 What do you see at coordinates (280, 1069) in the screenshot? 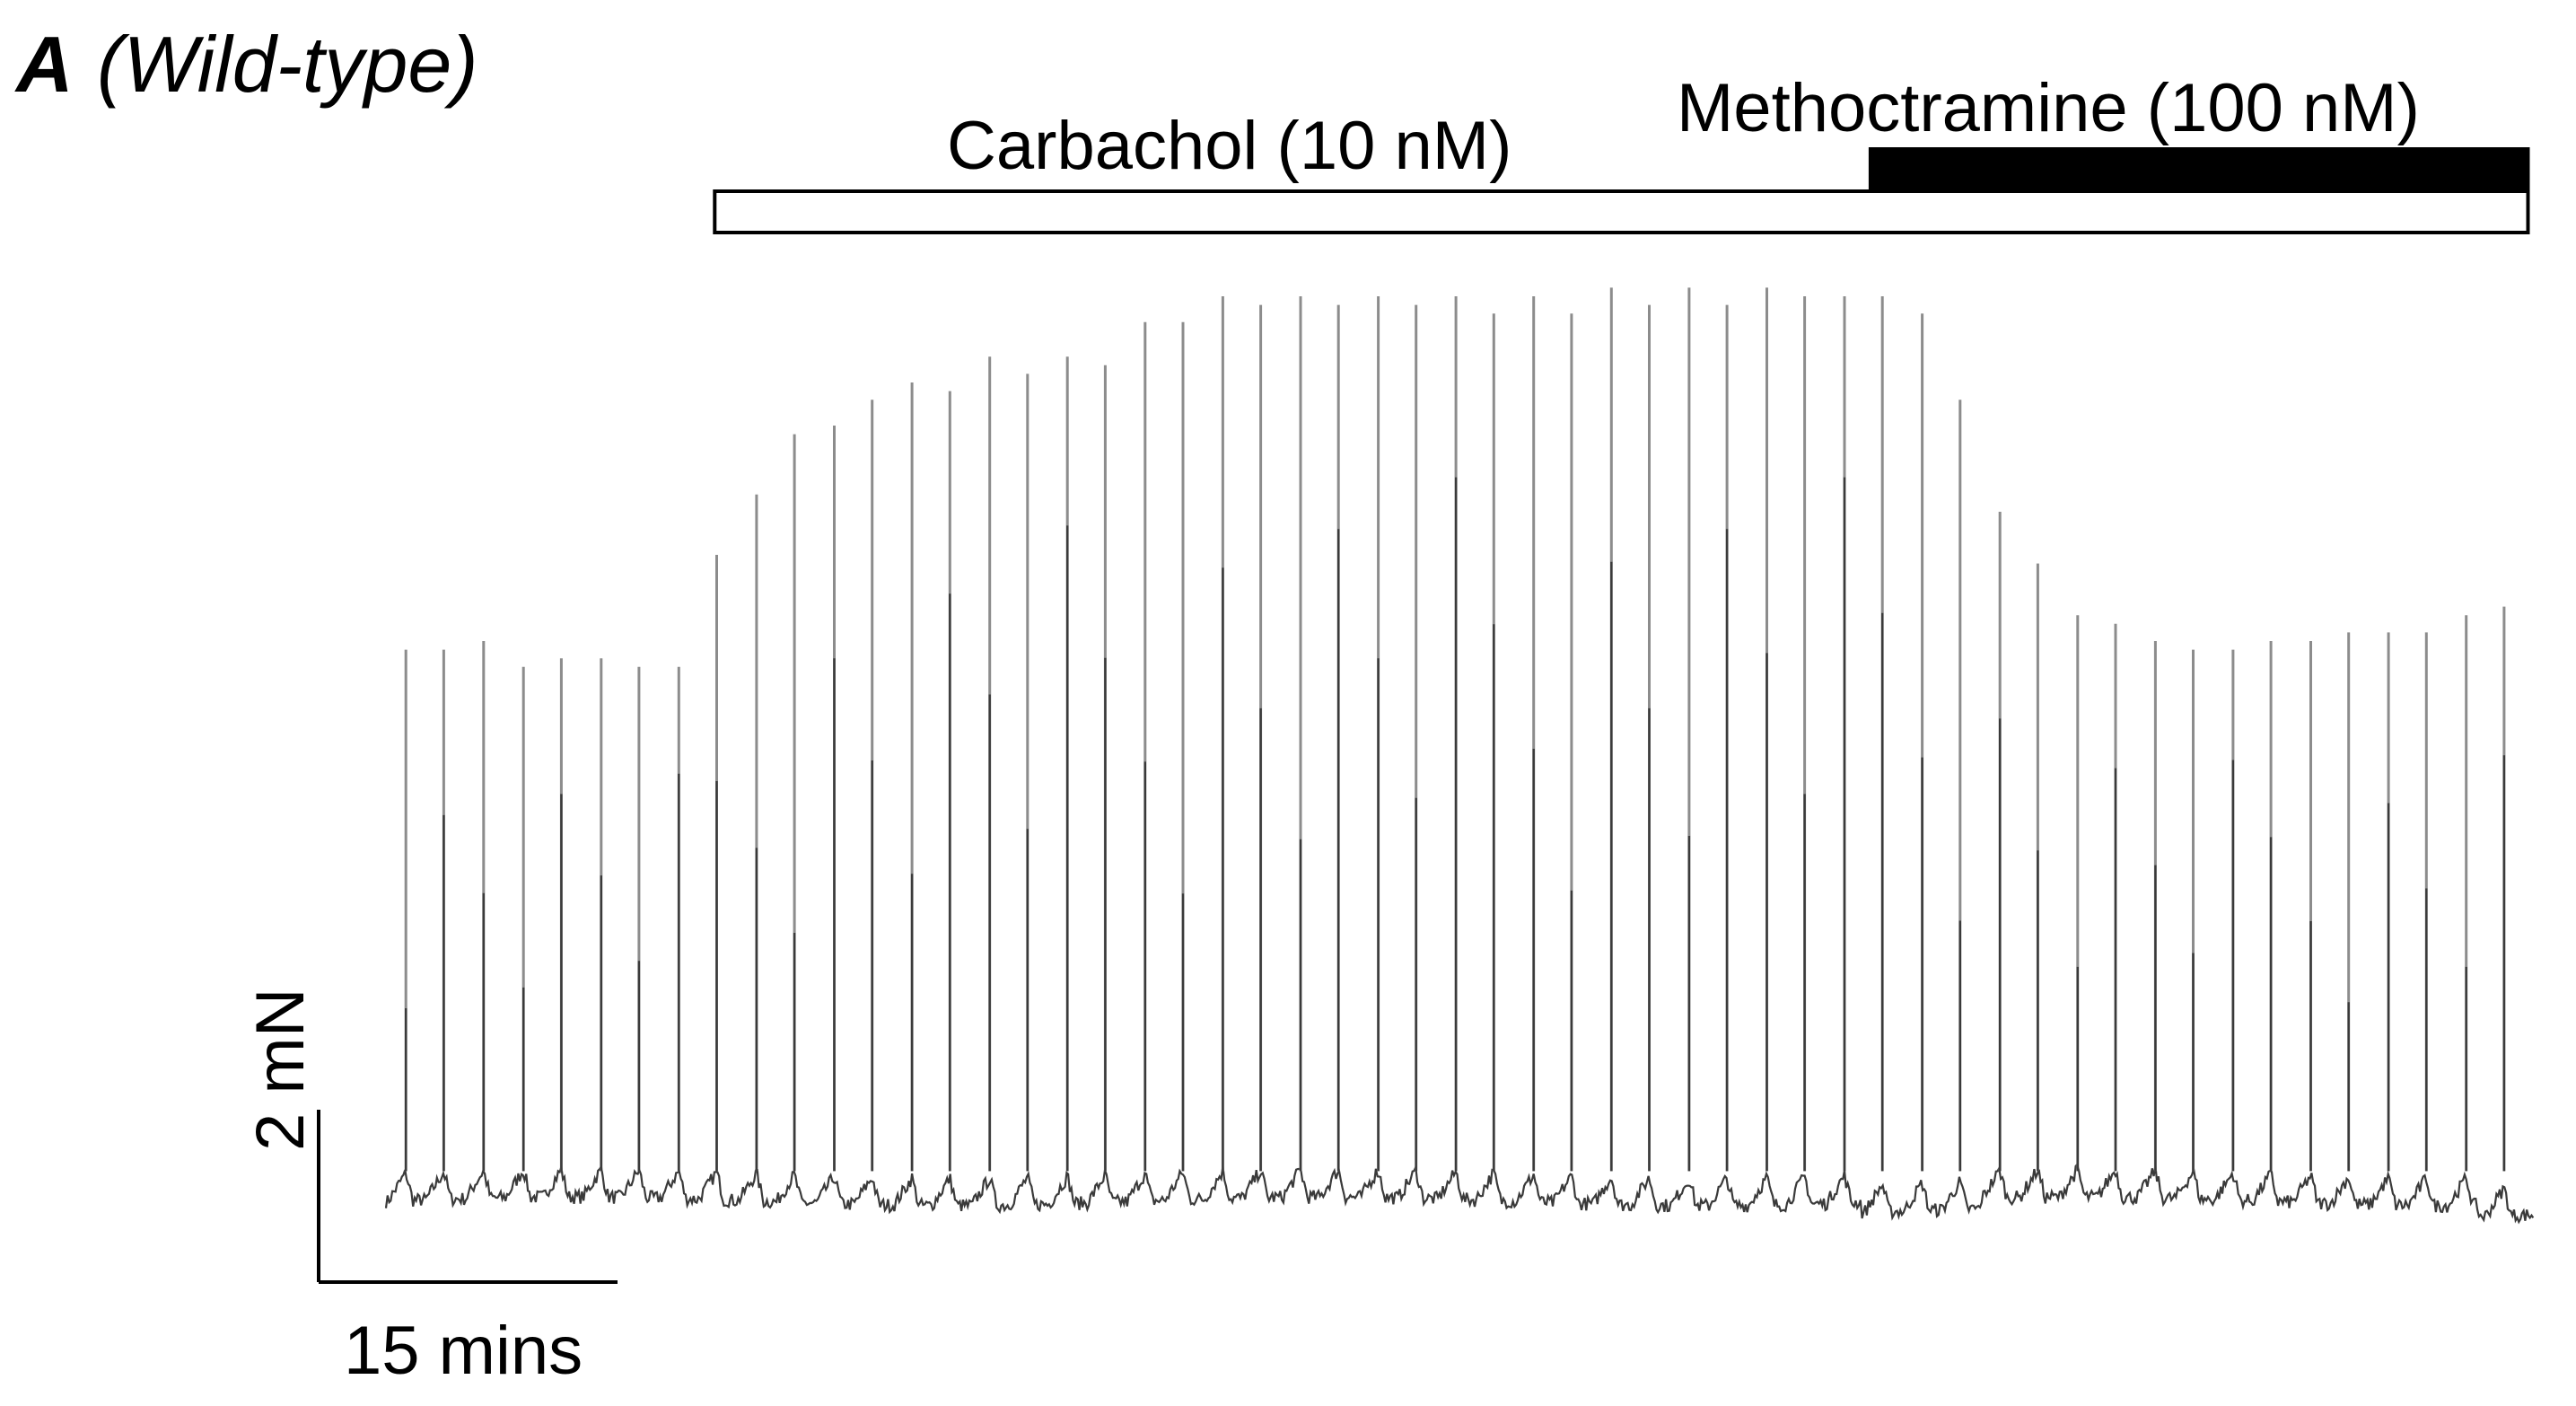
I see `force-scale-label: 2 mN` at bounding box center [280, 1069].